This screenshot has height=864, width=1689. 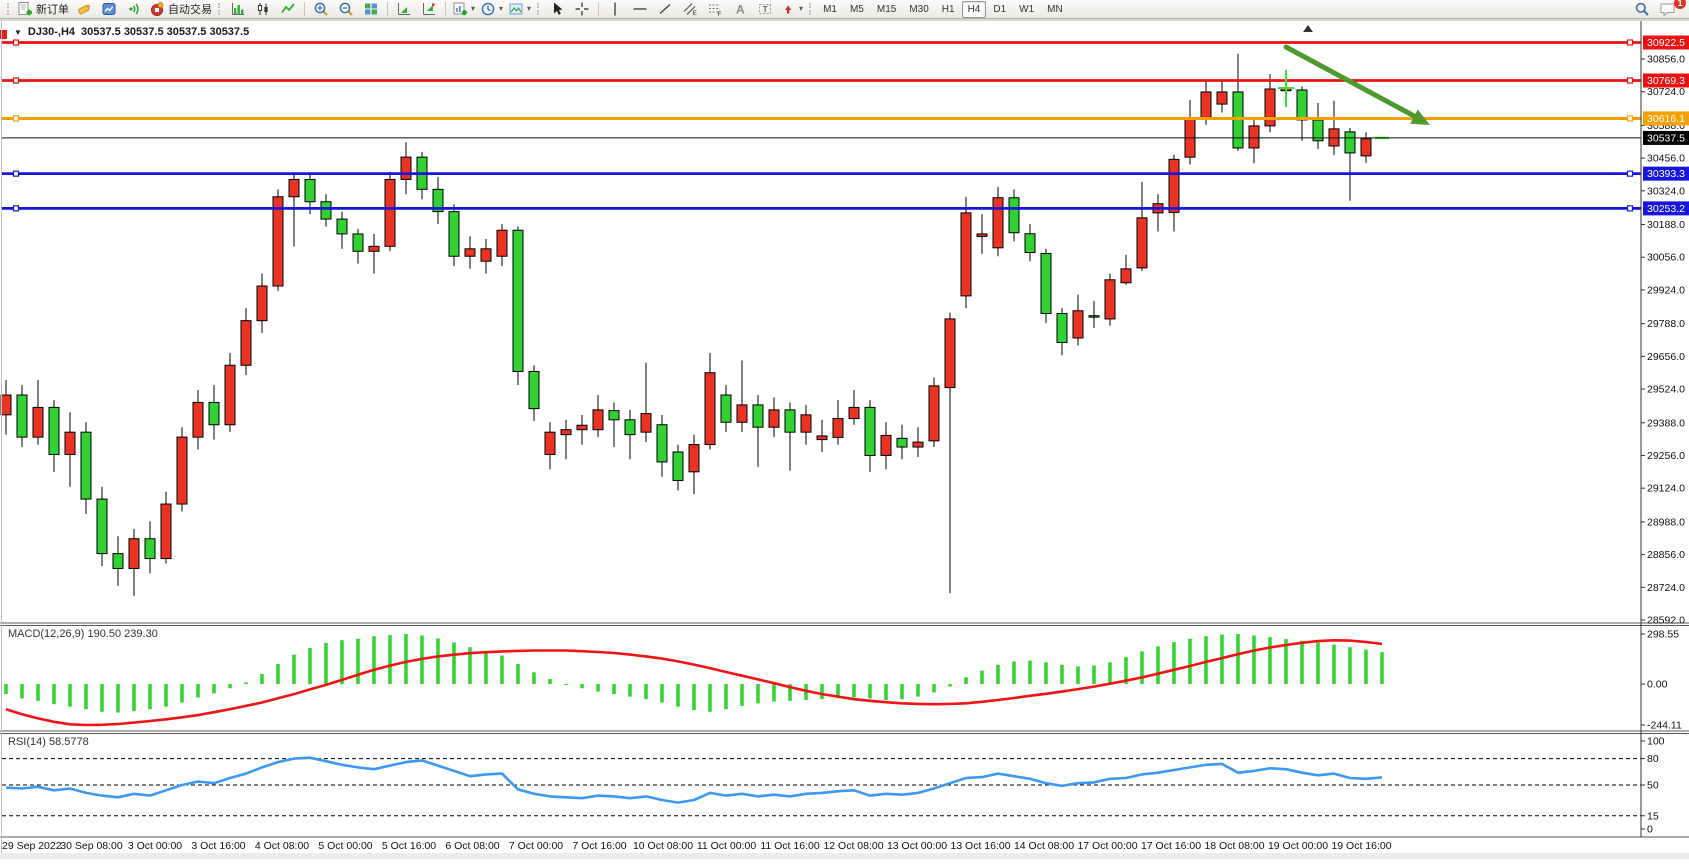 I want to click on highlighter-button, so click(x=84, y=9).